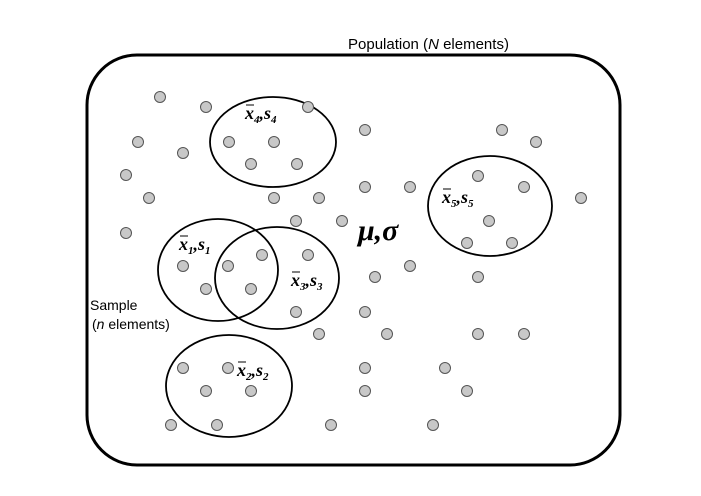 The width and height of the screenshot is (701, 496). What do you see at coordinates (229, 386) in the screenshot?
I see `sample-2-ellipse` at bounding box center [229, 386].